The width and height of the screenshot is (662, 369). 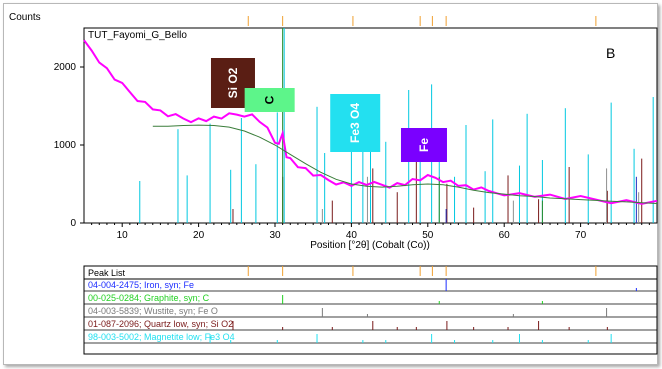 I want to click on peak-list-title: Peak List, so click(x=107, y=273).